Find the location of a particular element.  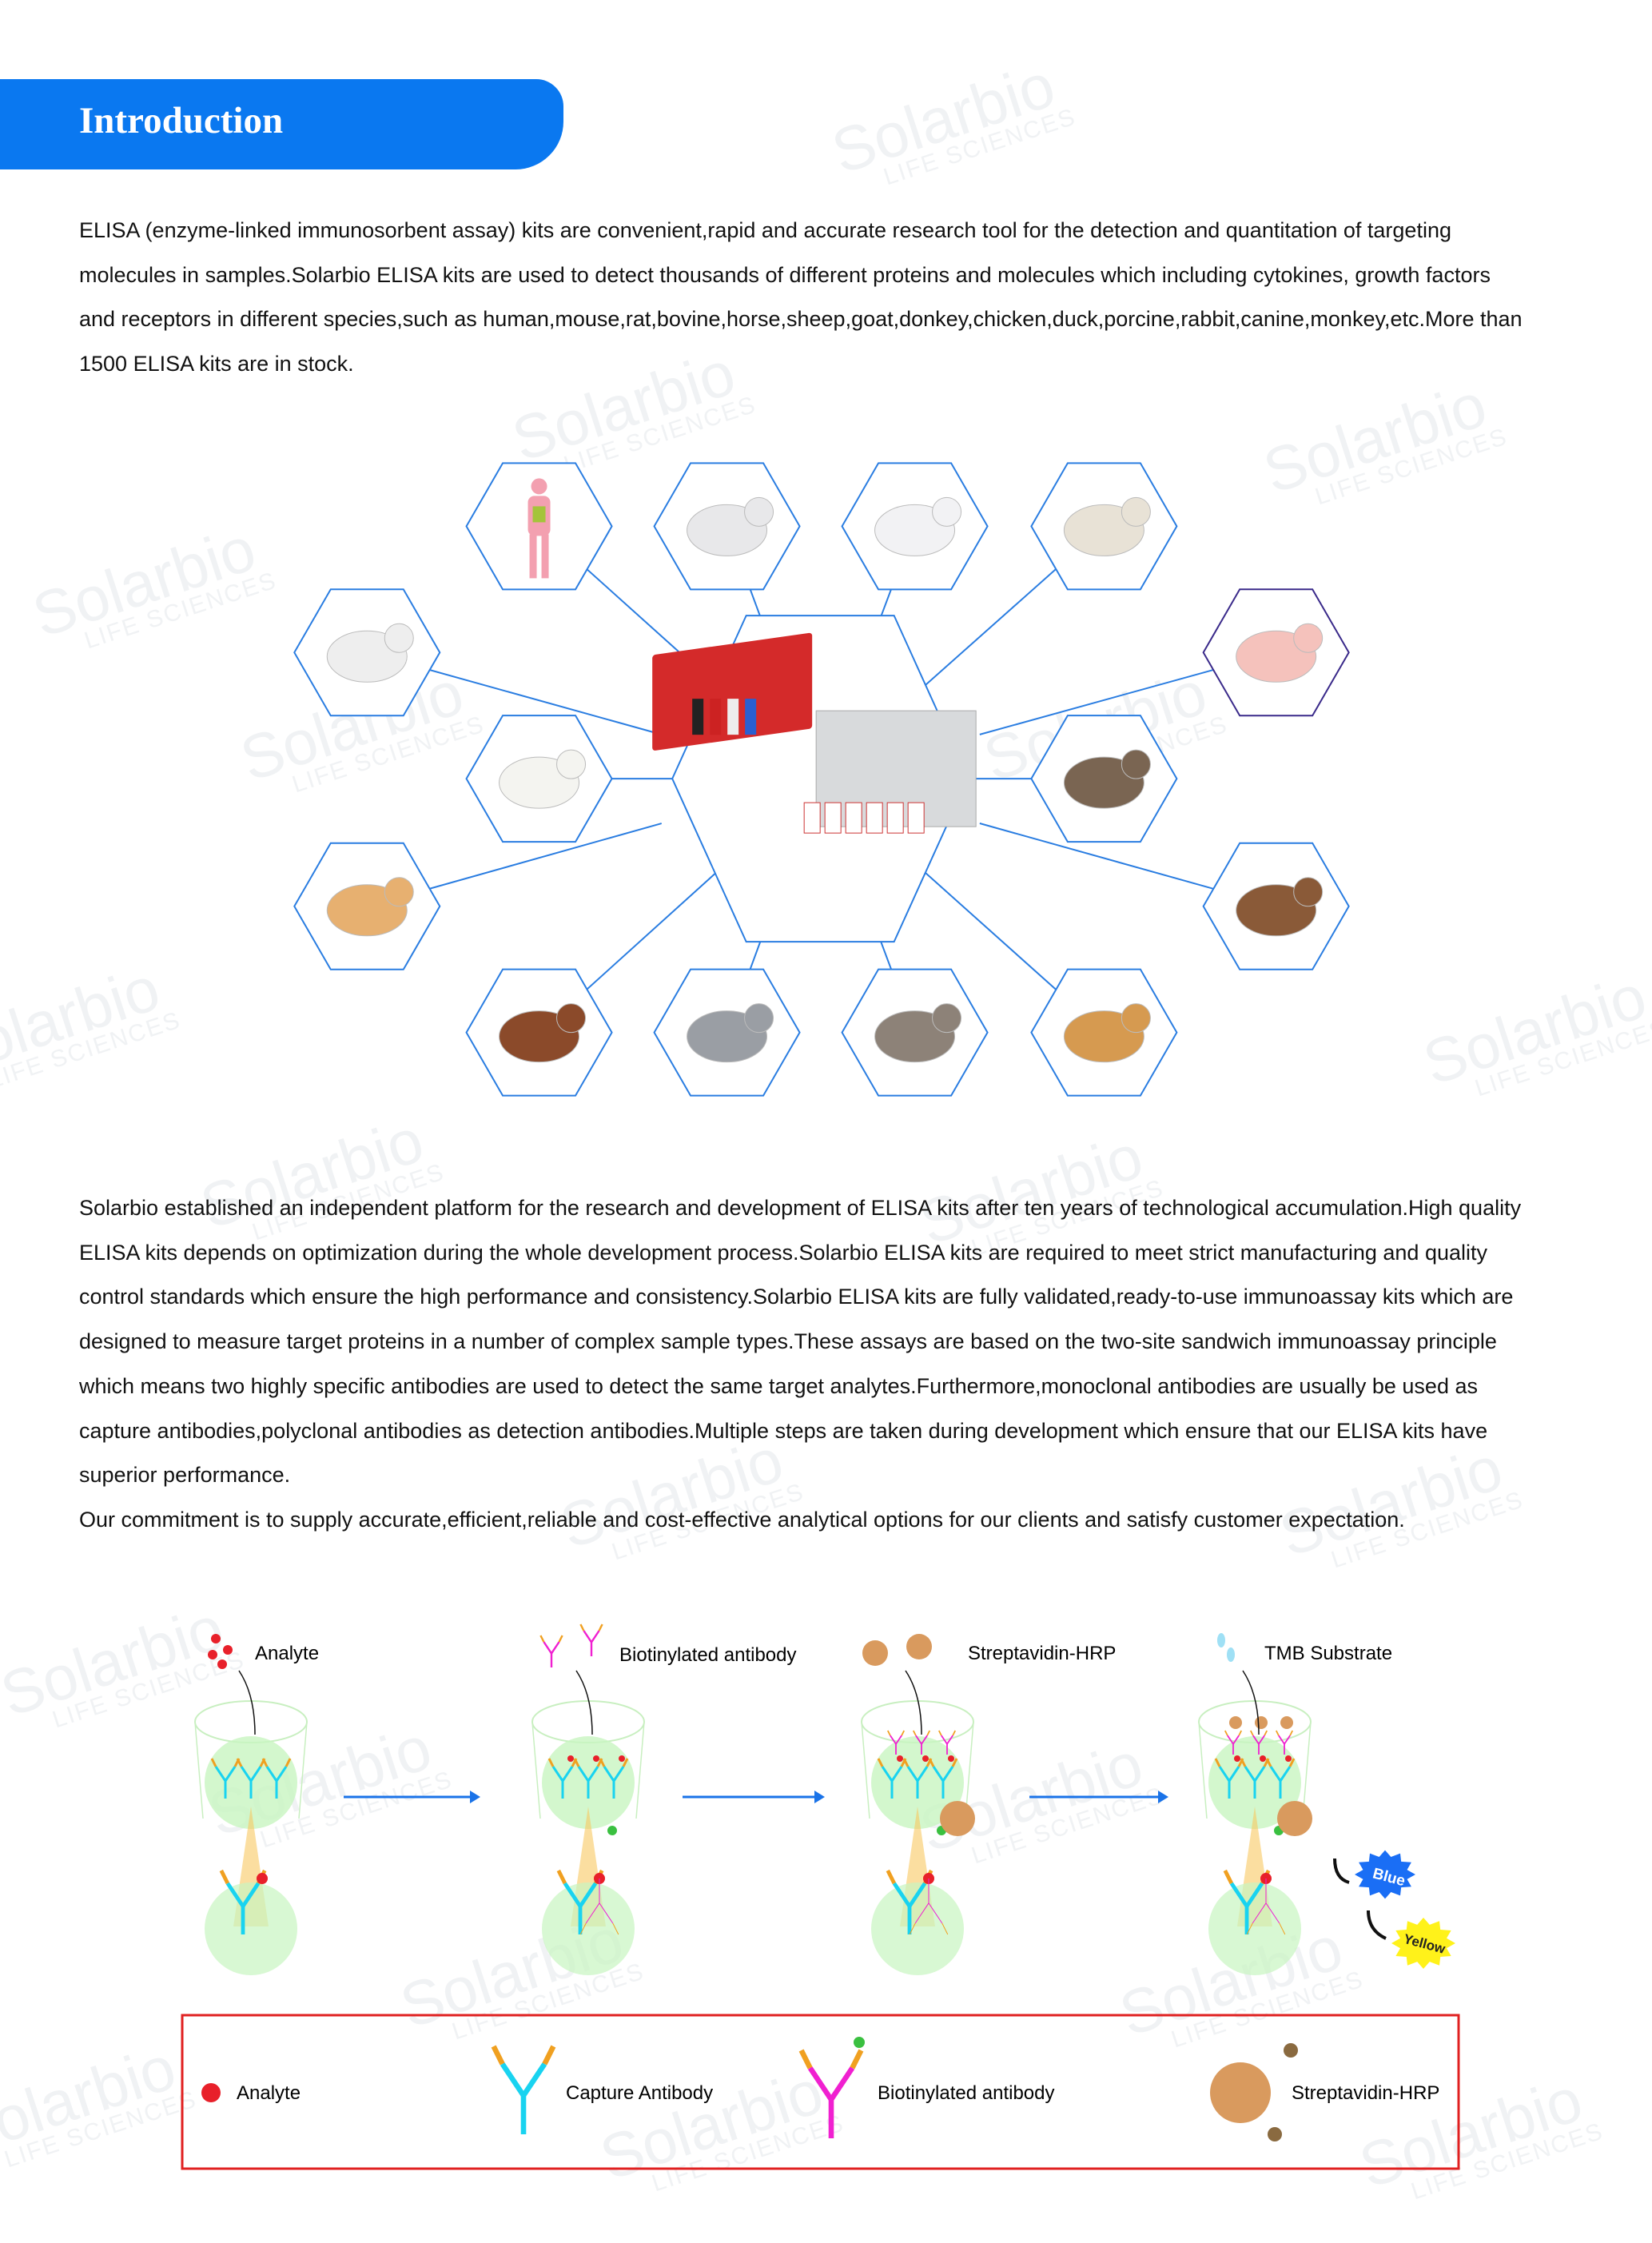

hrp-e is located at coordinates (1291, 2050).